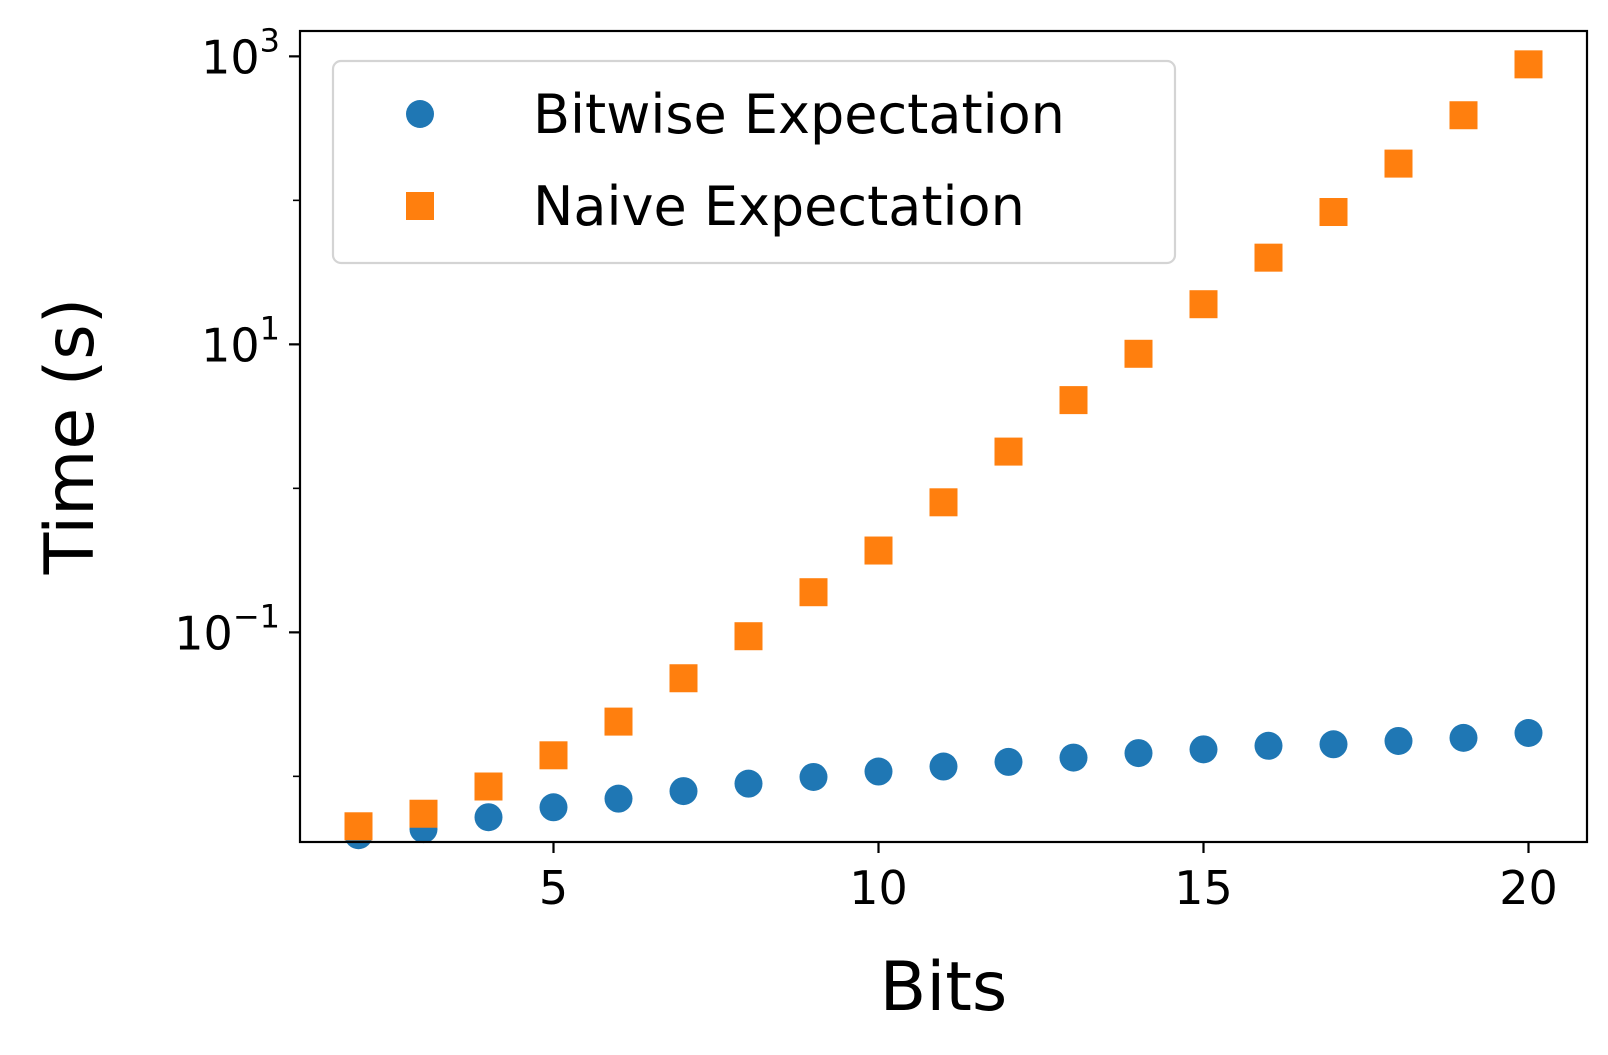 Image resolution: width=1608 pixels, height=1055 pixels. I want to click on legend-bitwise-label: Bitwise Expectation, so click(799, 114).